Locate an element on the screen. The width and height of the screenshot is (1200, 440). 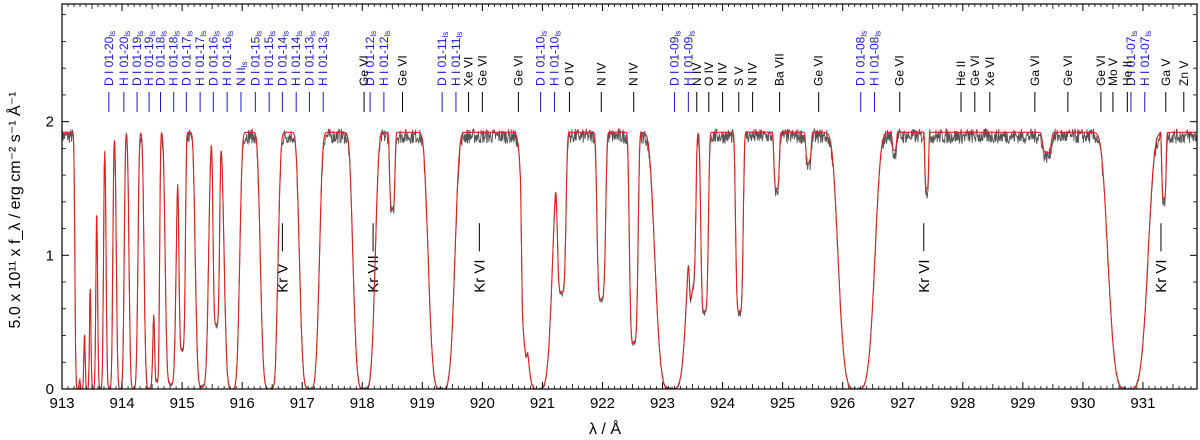
x-tick-label: 930 is located at coordinates (1082, 403).